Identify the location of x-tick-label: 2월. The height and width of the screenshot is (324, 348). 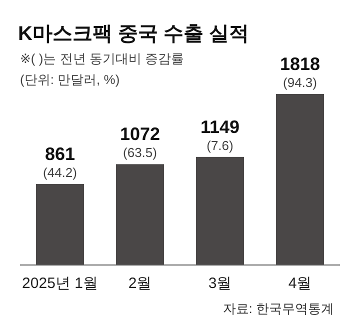
(140, 283).